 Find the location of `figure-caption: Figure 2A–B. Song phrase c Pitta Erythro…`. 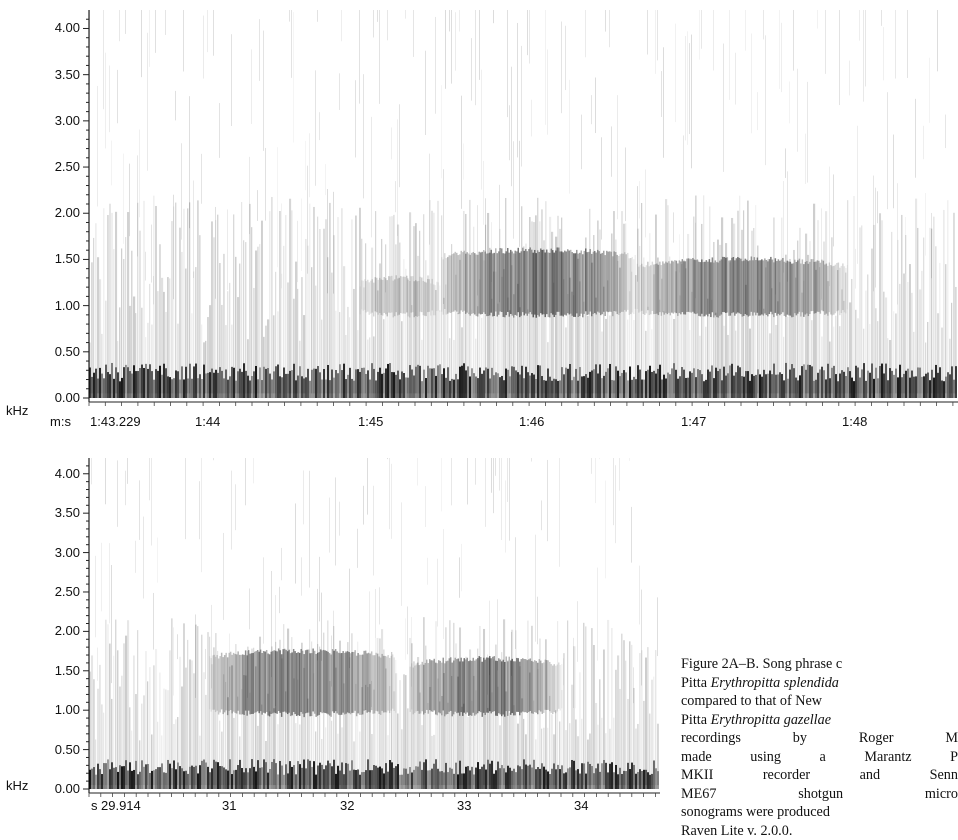

figure-caption: Figure 2A–B. Song phrase c Pitta Erythro… is located at coordinates (819, 747).